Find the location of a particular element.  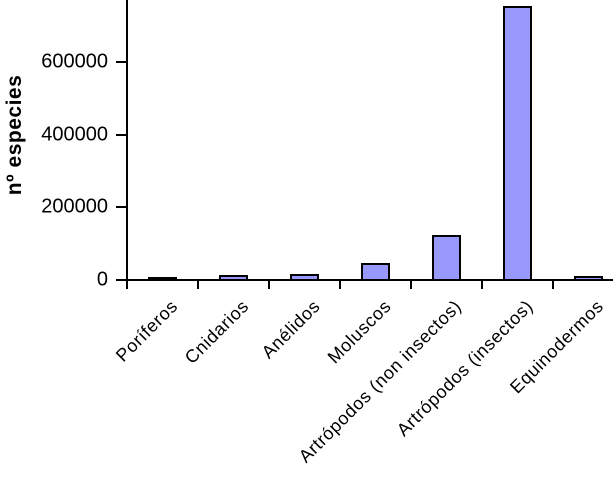

bar-artr-podos-insectos is located at coordinates (517, 143).